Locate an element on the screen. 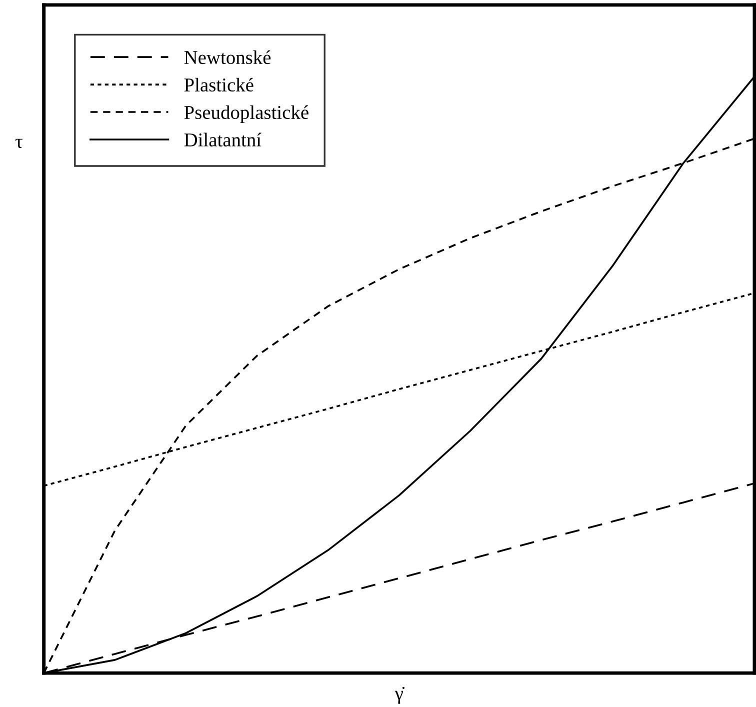 The image size is (756, 707). legend-label: Pseudoplastické is located at coordinates (246, 114).